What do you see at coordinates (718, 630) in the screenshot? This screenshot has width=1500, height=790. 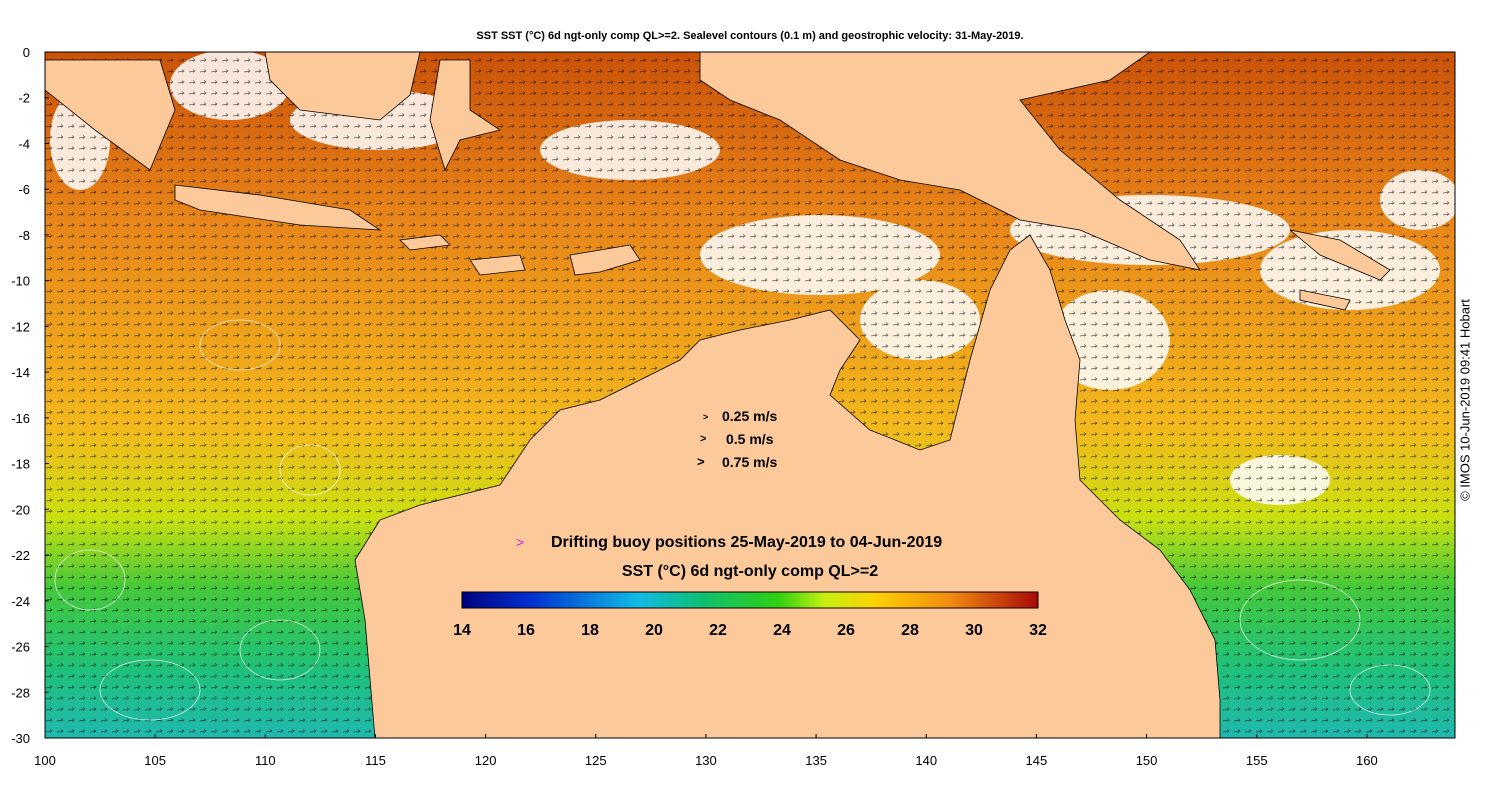 I see `colorbar-tick-label: 22` at bounding box center [718, 630].